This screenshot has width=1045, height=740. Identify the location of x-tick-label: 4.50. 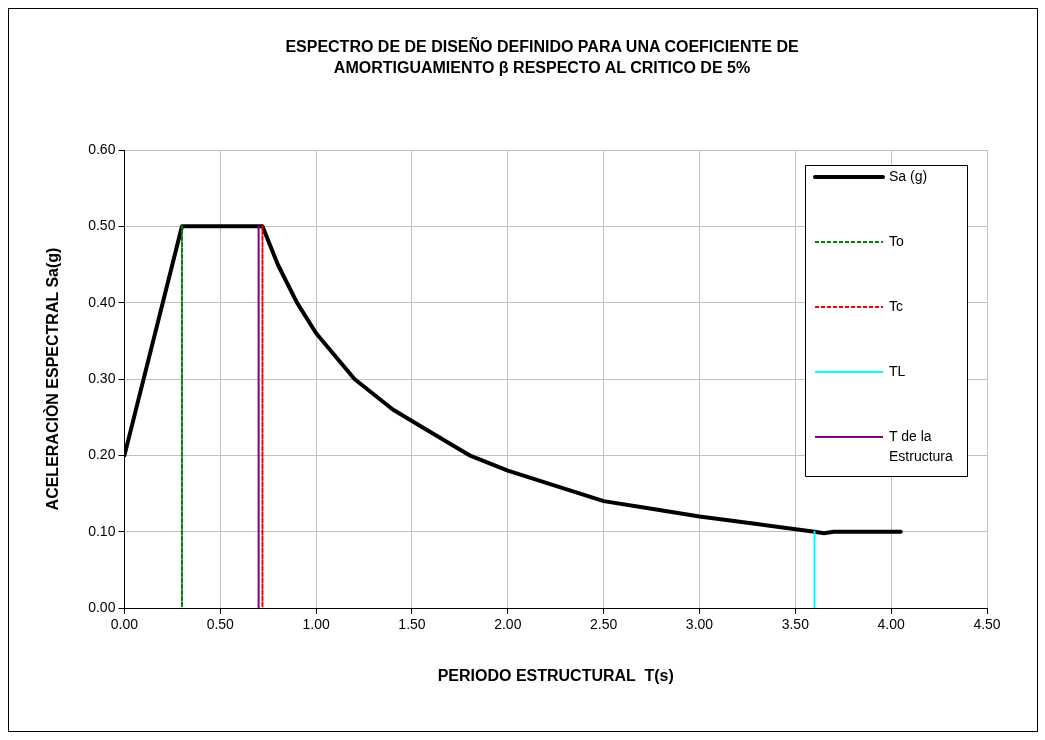
(987, 624).